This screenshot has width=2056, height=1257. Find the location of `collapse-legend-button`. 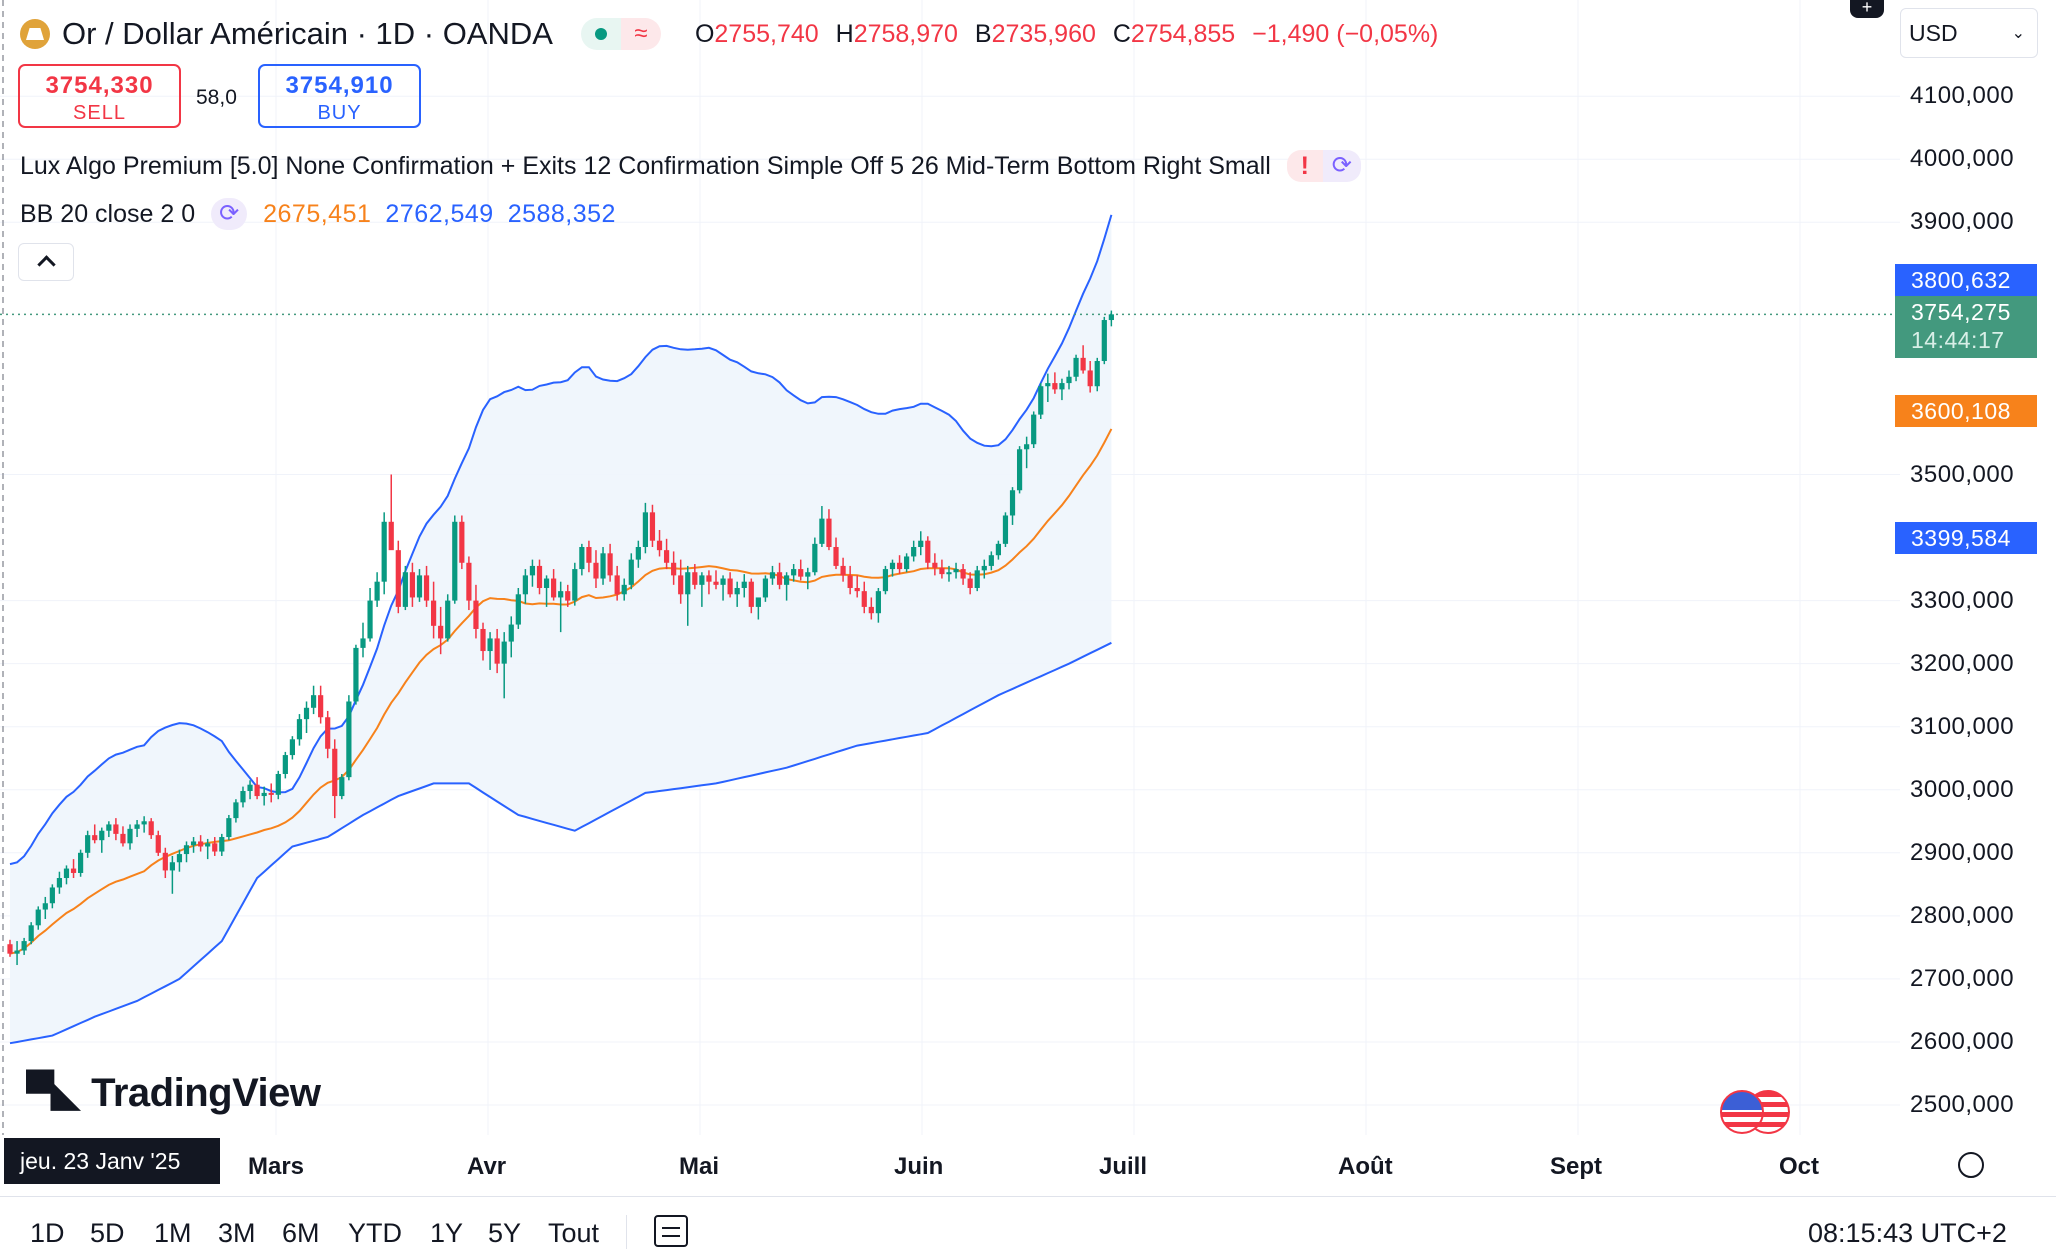

collapse-legend-button is located at coordinates (46, 262).